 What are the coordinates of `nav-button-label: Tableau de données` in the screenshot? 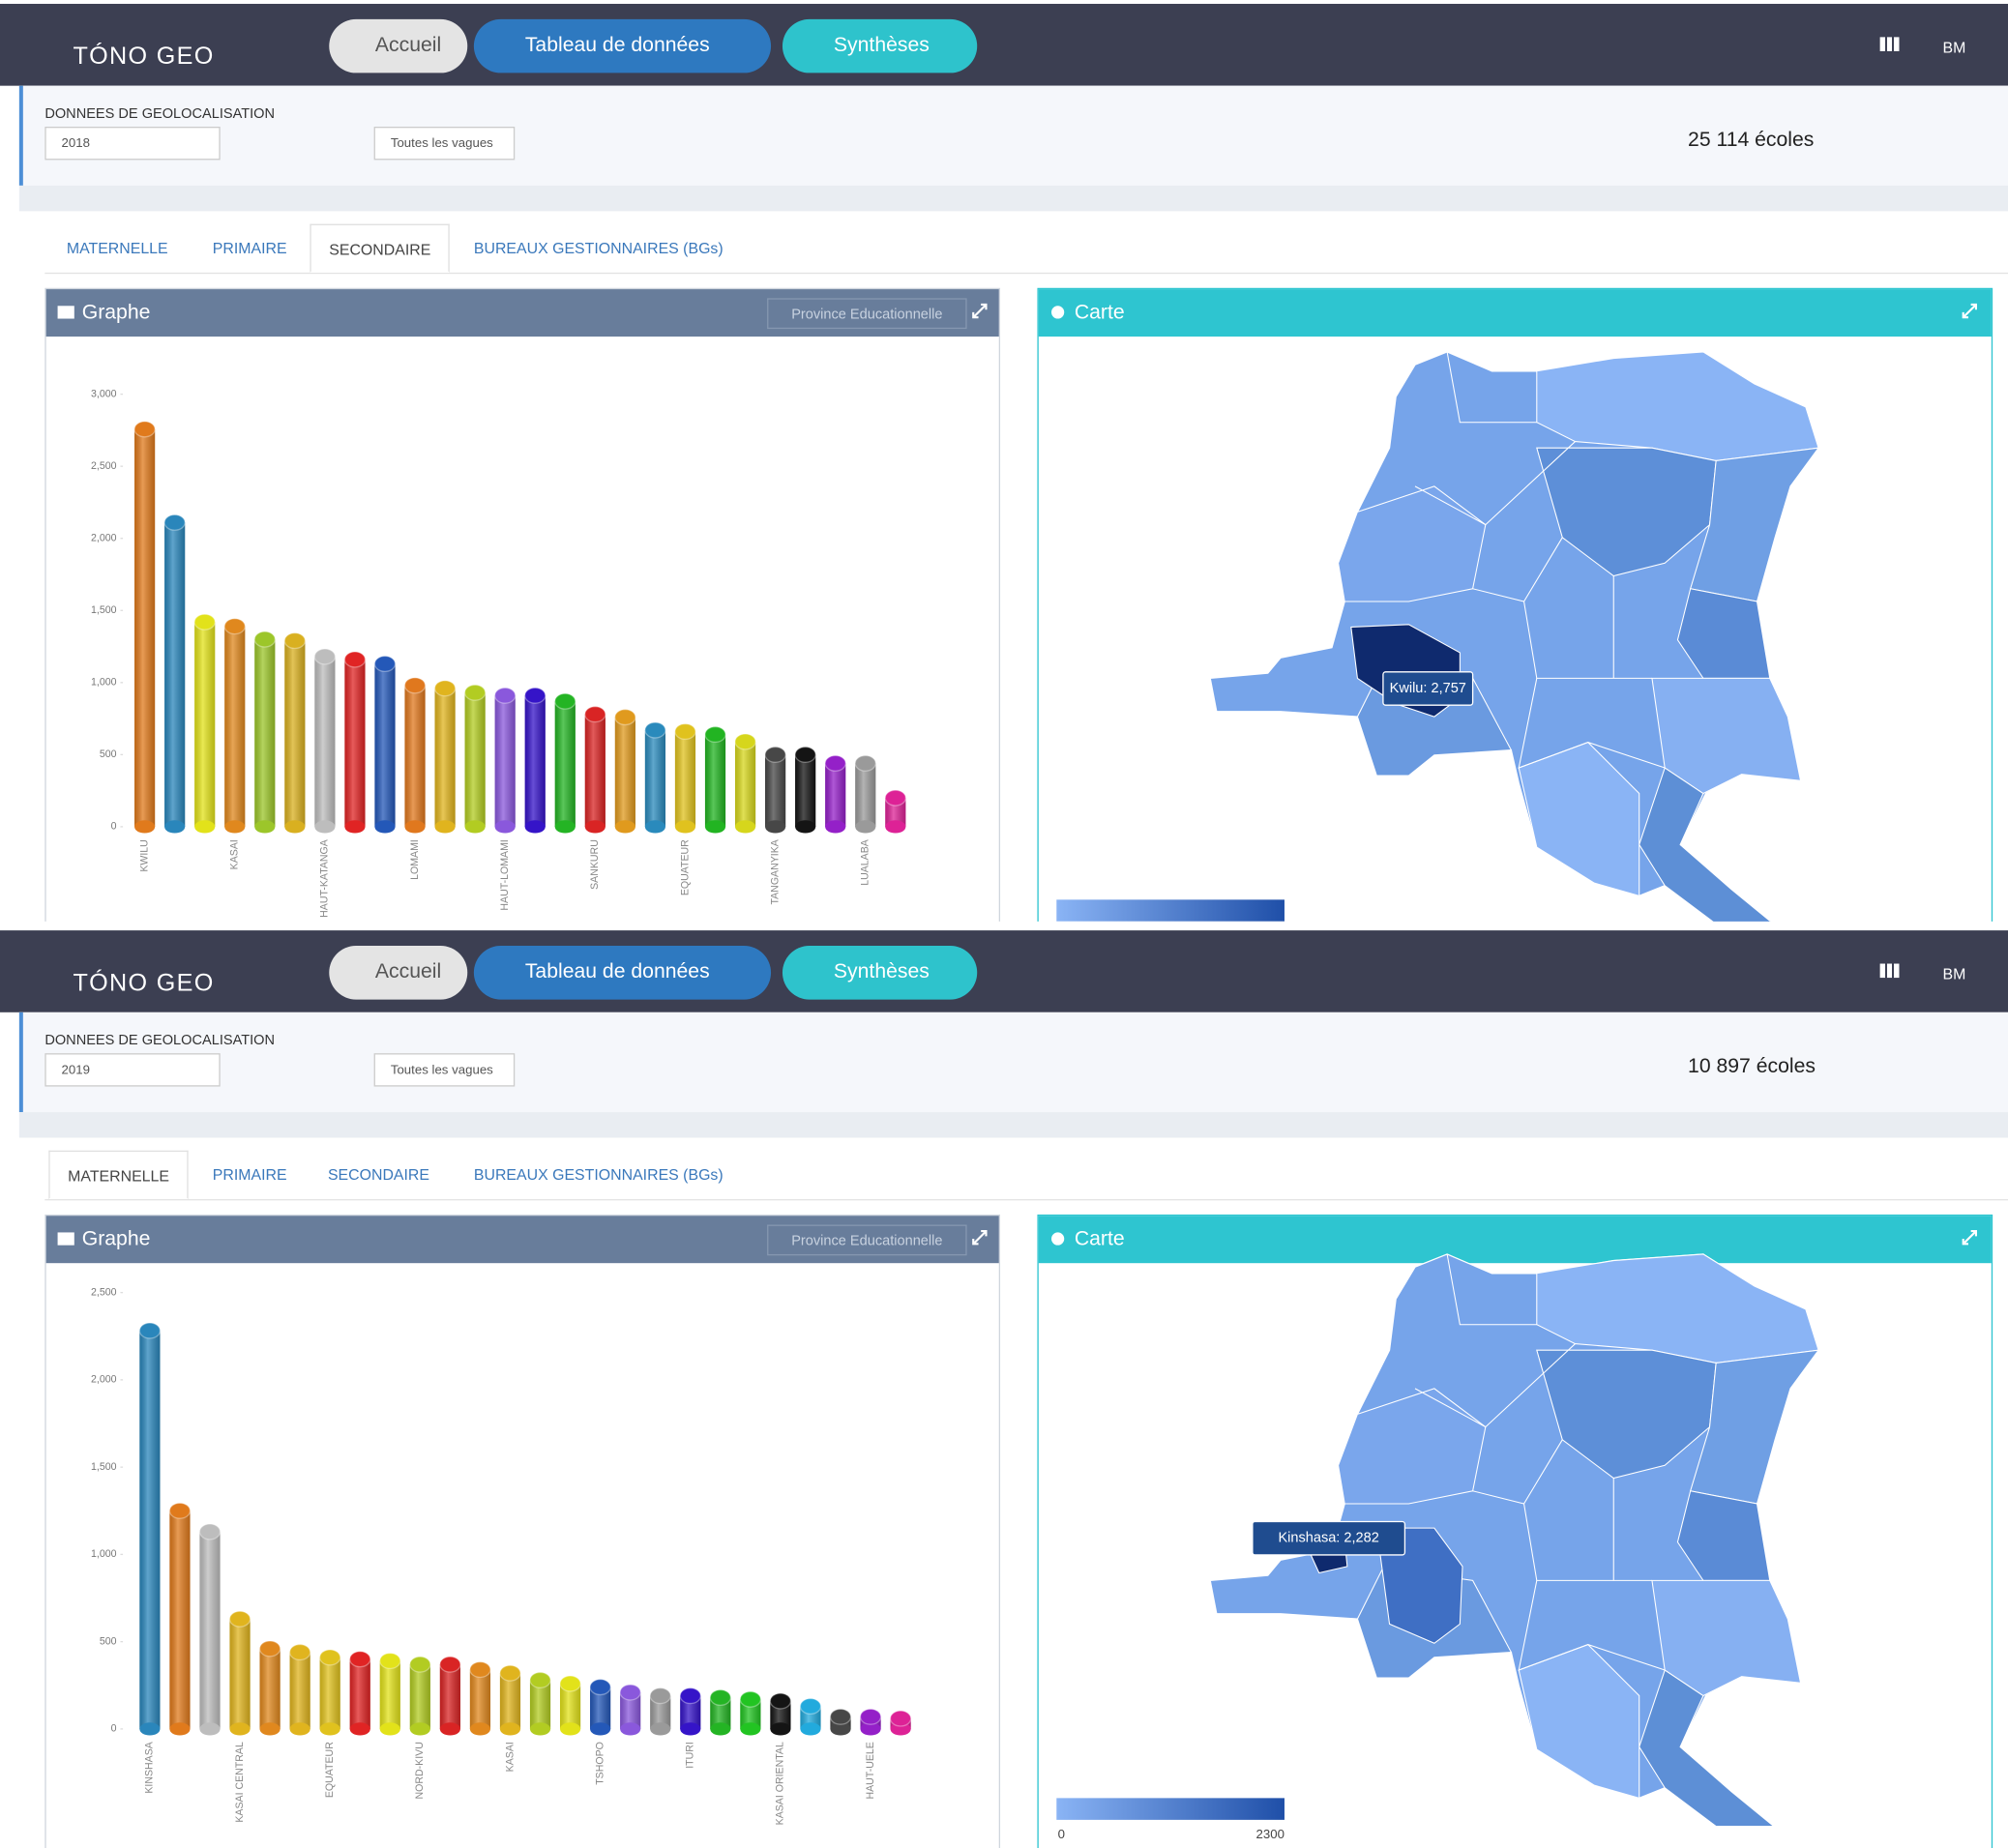 It's located at (617, 45).